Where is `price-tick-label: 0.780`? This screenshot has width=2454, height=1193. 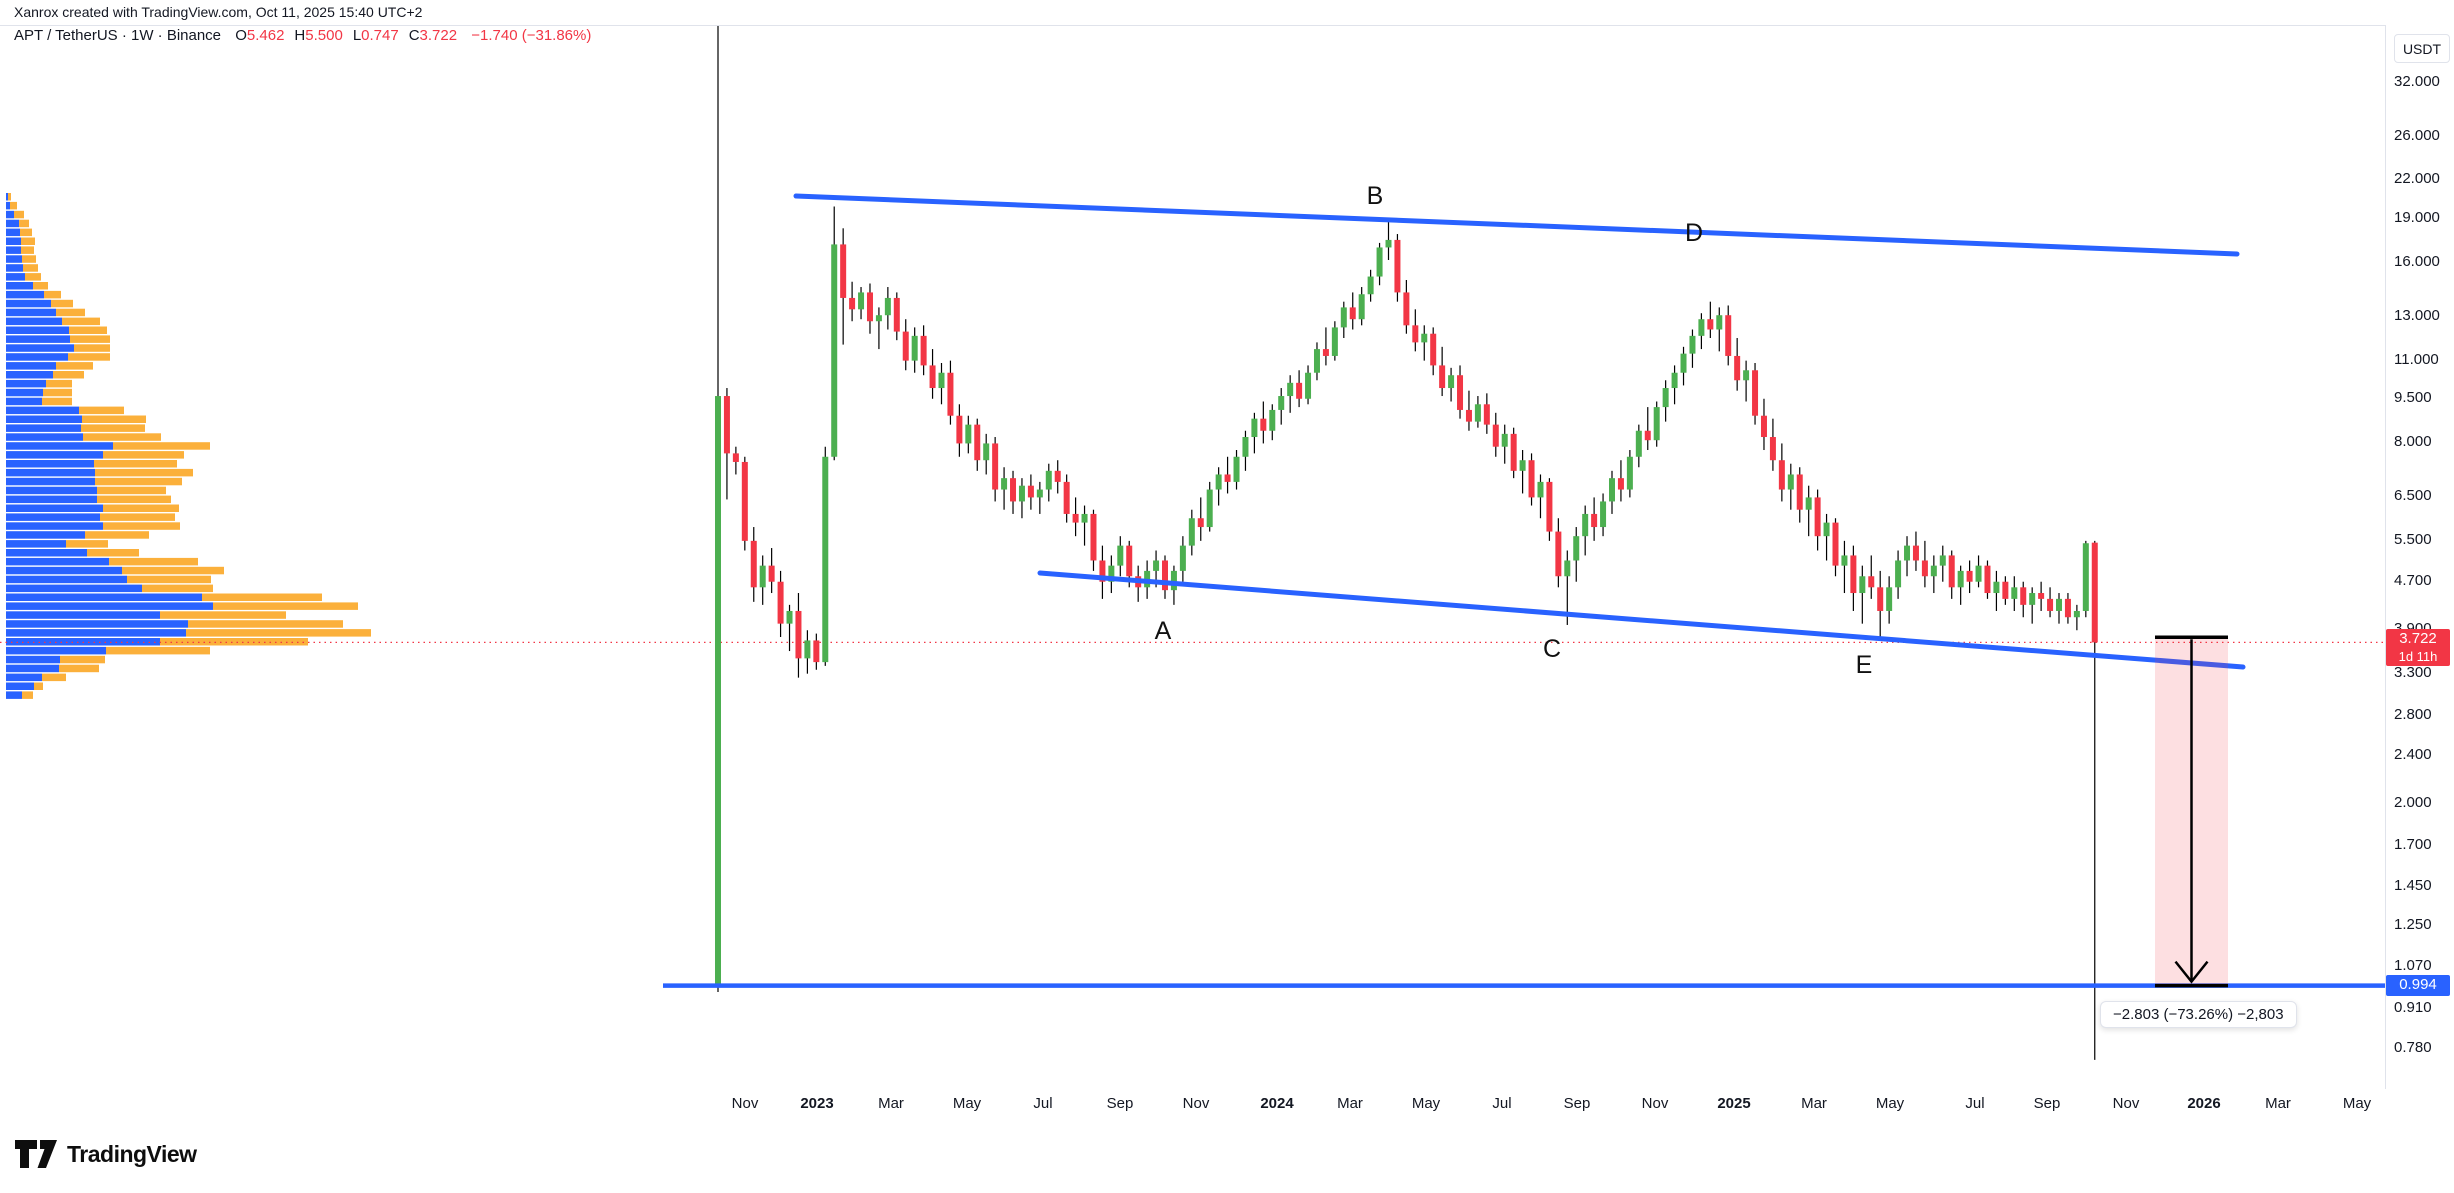 price-tick-label: 0.780 is located at coordinates (2413, 1047).